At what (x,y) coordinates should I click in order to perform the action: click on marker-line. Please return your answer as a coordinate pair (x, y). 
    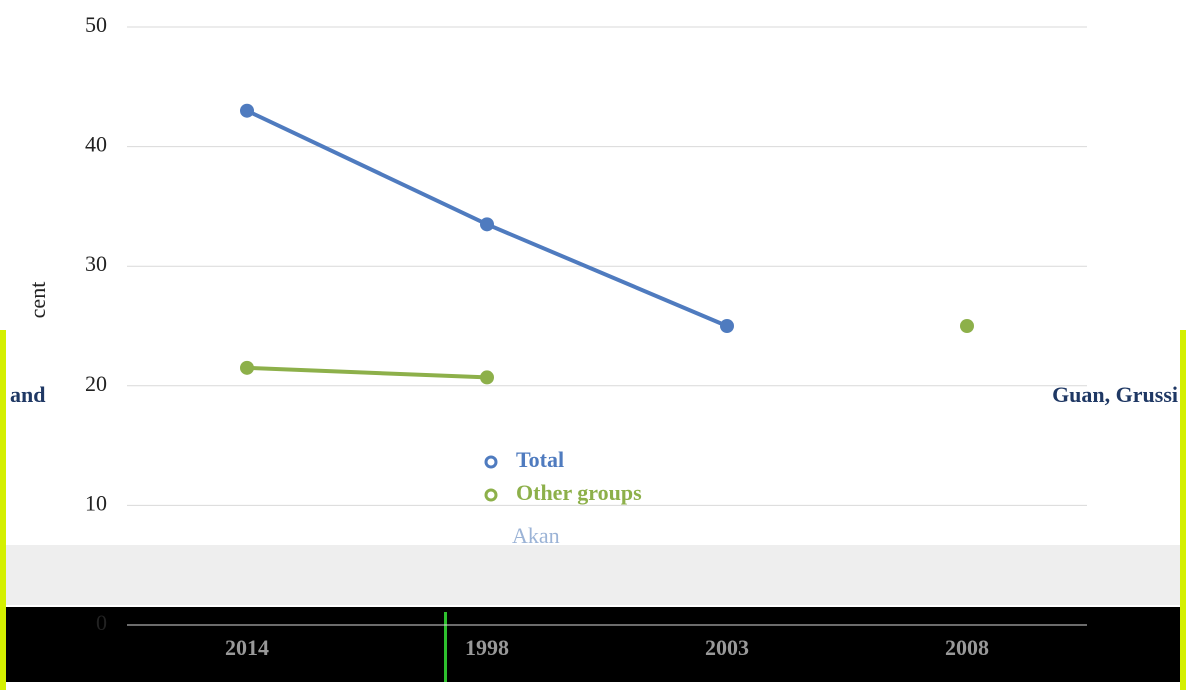
    Looking at the image, I should click on (445, 647).